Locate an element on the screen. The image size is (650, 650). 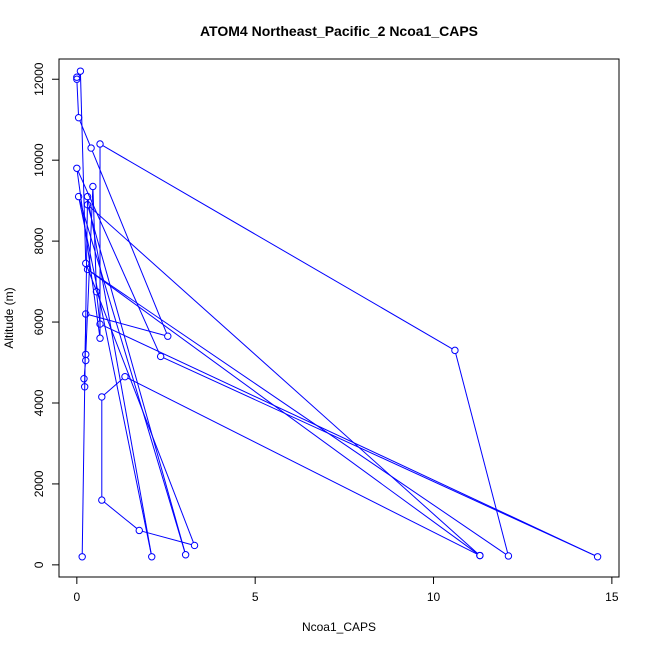
y-tick-label: 6000 is located at coordinates (39, 321).